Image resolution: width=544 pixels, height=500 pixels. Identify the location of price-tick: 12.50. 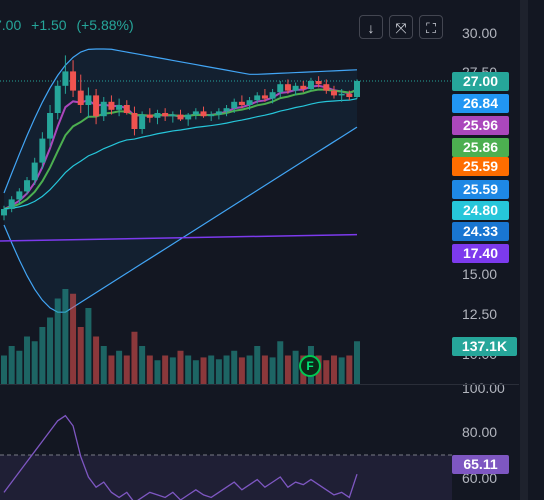
(480, 314).